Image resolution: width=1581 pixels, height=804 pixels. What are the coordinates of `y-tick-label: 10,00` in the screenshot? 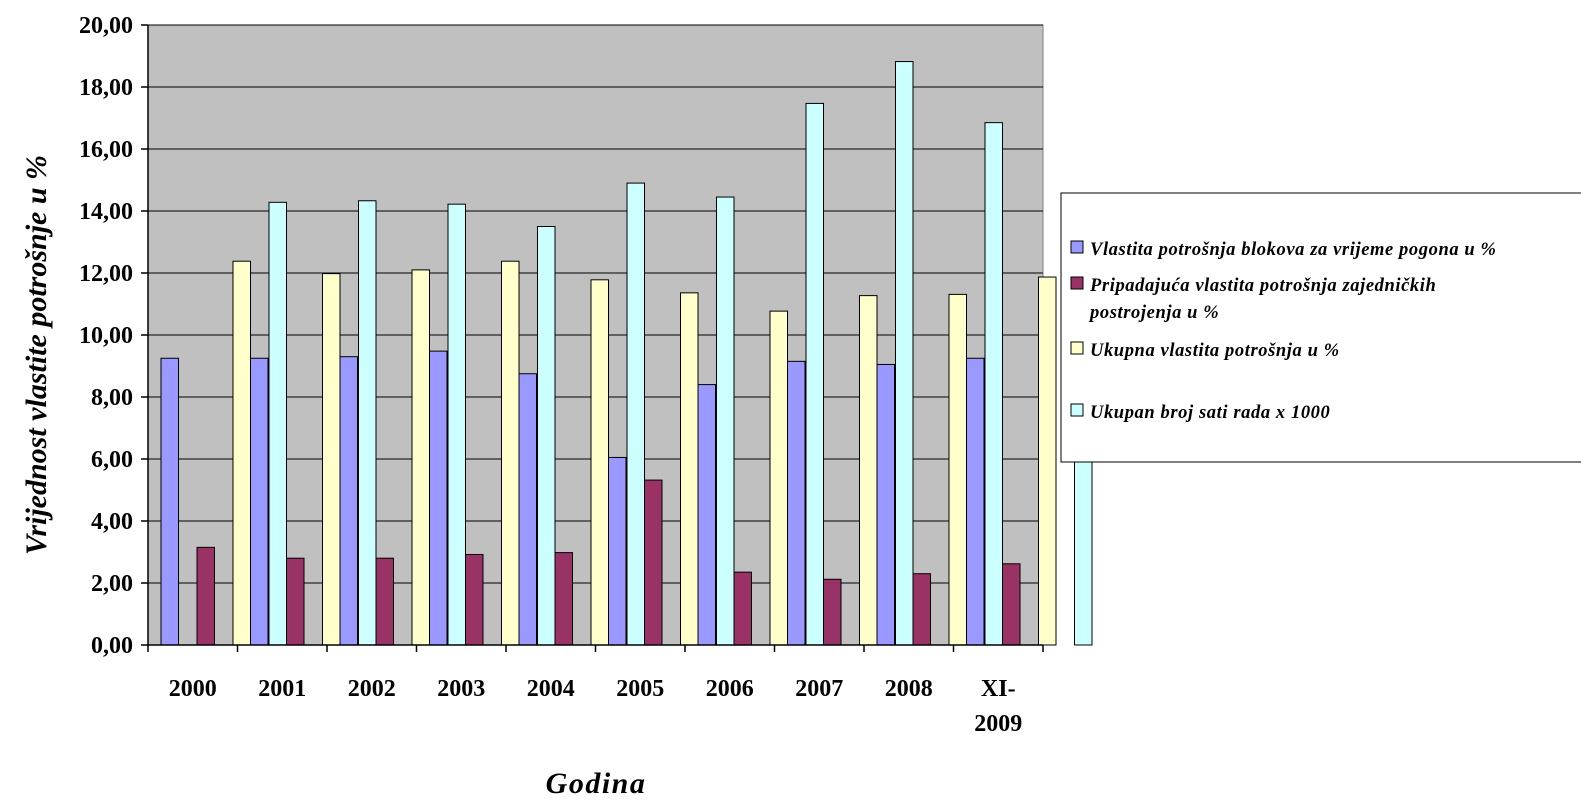 It's located at (106, 336).